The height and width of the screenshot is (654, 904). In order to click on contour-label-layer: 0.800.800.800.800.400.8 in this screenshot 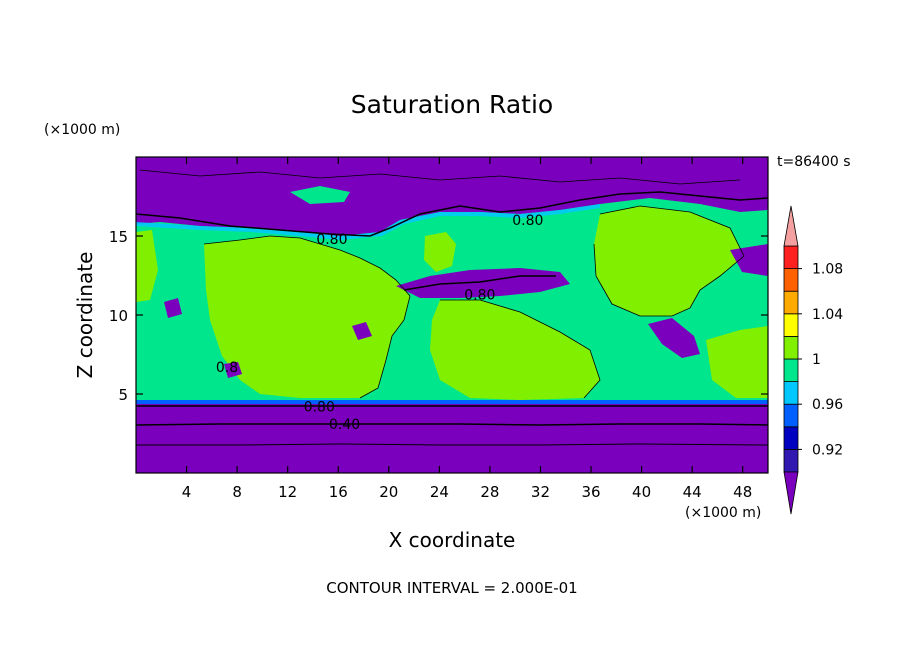, I will do `click(380, 323)`.